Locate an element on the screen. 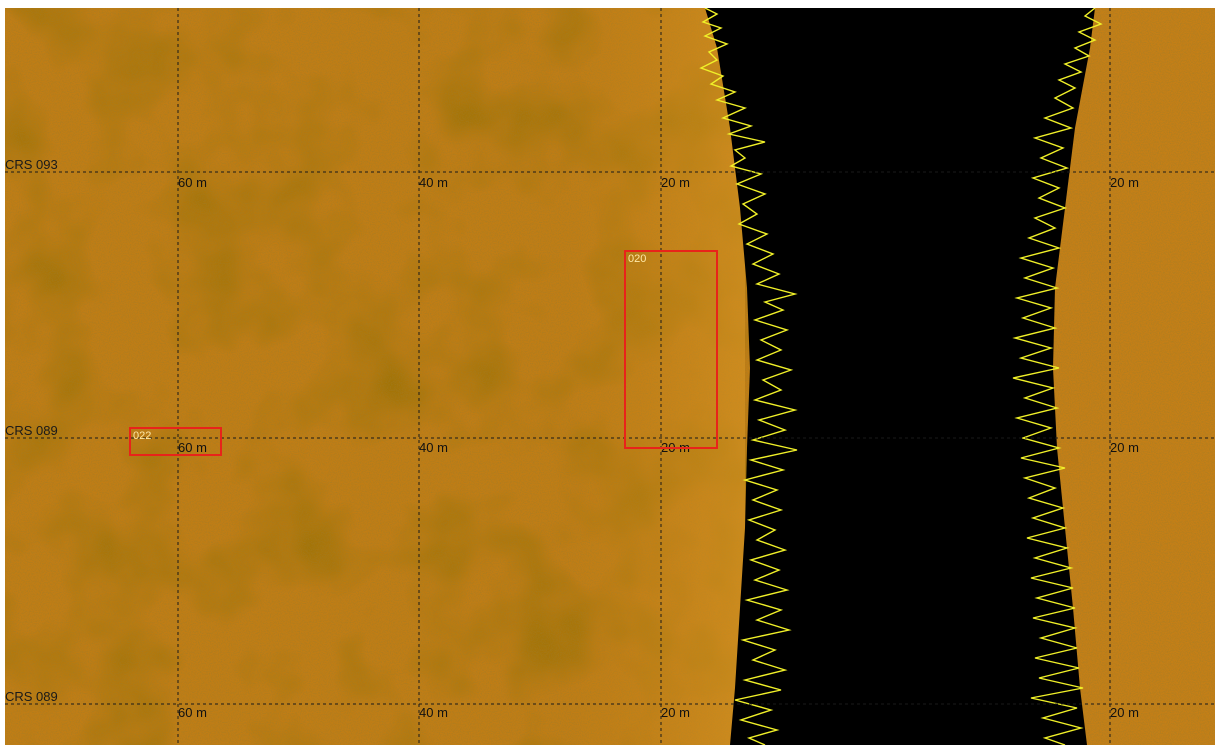 The height and width of the screenshot is (745, 1215). track-label-crs-089: CRS 089 is located at coordinates (31, 430).